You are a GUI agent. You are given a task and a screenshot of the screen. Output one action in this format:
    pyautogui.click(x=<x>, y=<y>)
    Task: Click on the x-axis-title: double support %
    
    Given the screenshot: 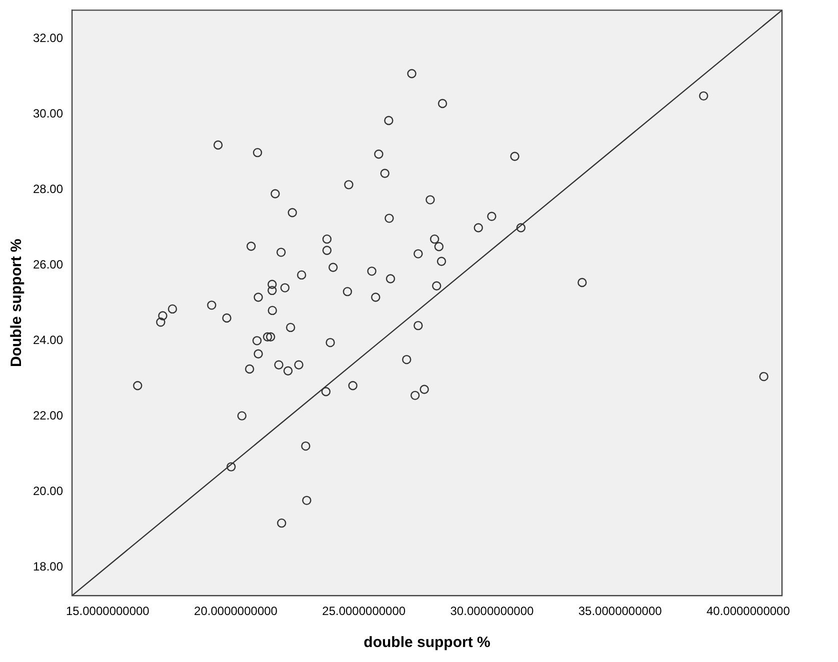 What is the action you would take?
    pyautogui.click(x=427, y=643)
    